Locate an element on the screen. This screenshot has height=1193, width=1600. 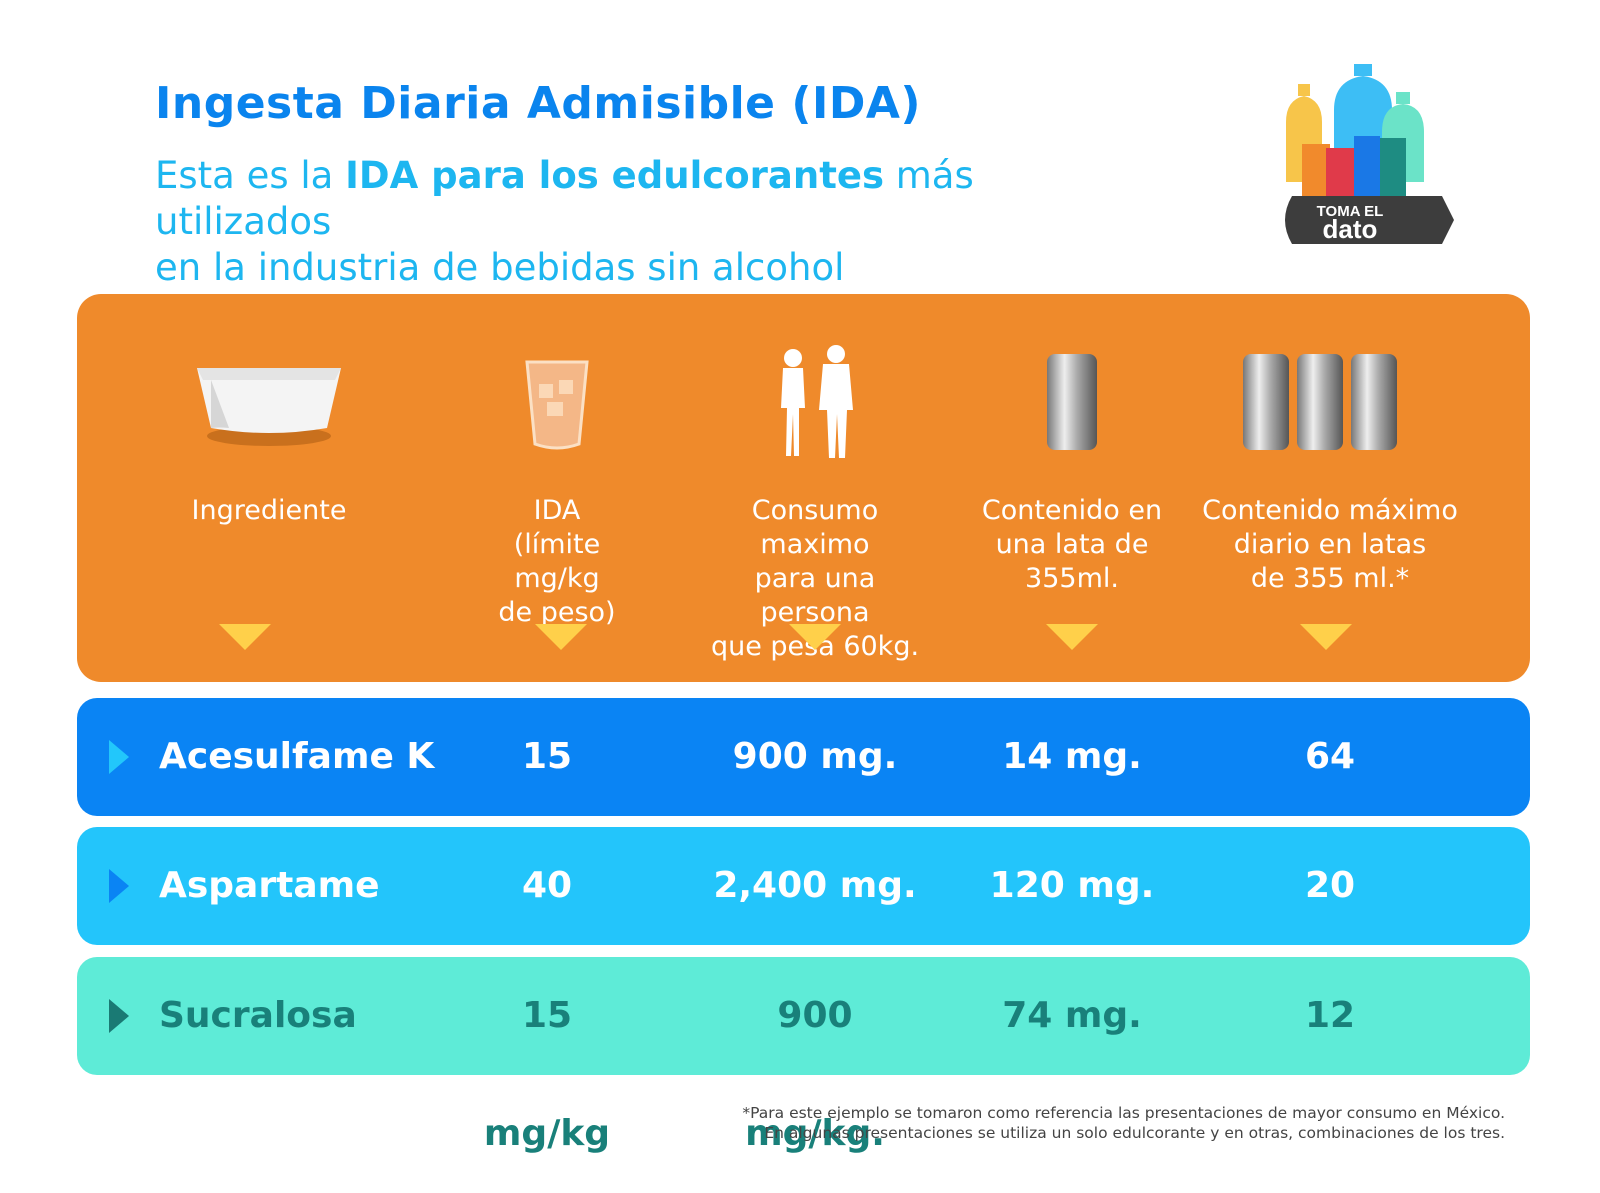
page-title: Ingesta Diaria Admisible (IDA) is located at coordinates (538, 103).